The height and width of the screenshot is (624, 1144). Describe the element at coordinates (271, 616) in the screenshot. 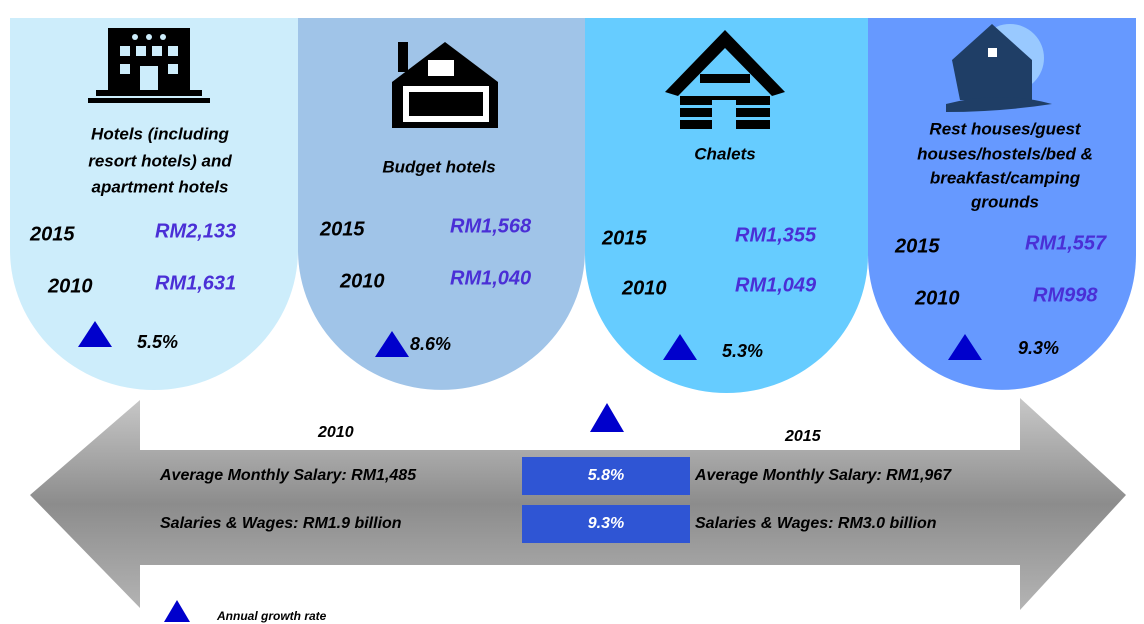

I see `legend-label: Annual growth rate` at that location.